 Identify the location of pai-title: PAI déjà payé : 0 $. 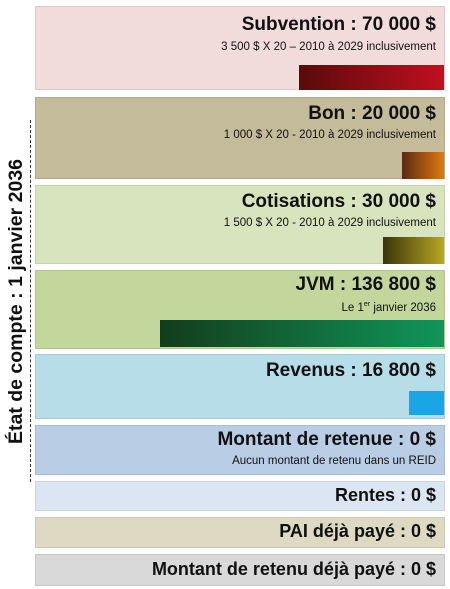
(357, 531).